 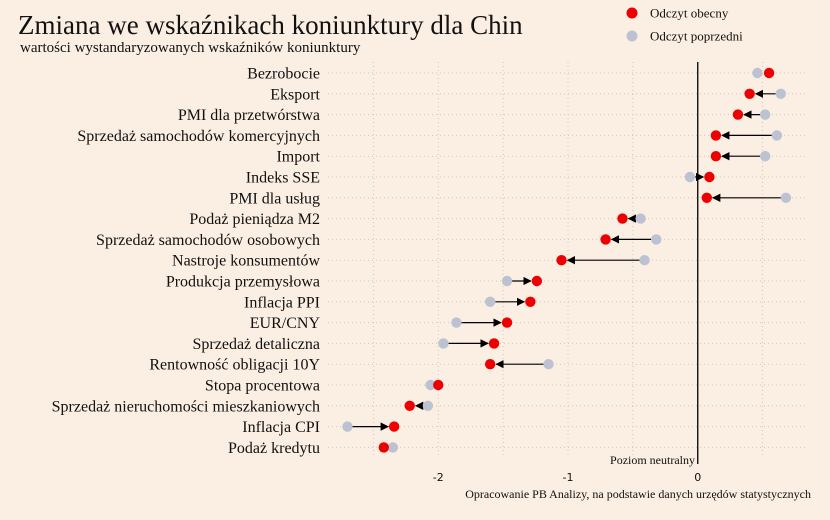 What do you see at coordinates (256, 344) in the screenshot?
I see `category-label: Sprzedaż detaliczna` at bounding box center [256, 344].